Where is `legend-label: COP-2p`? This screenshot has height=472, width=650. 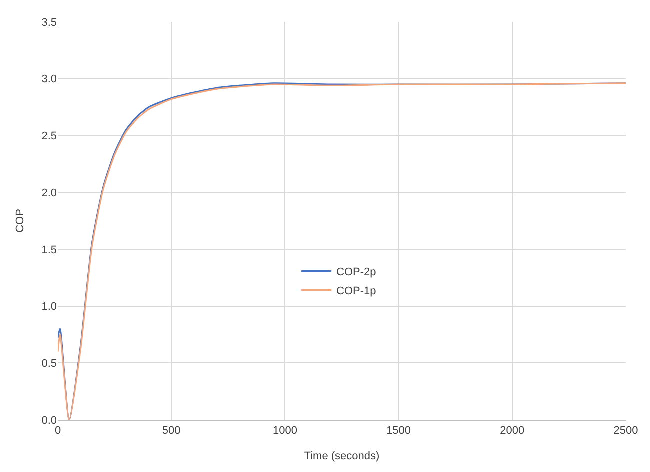
legend-label: COP-2p is located at coordinates (356, 272).